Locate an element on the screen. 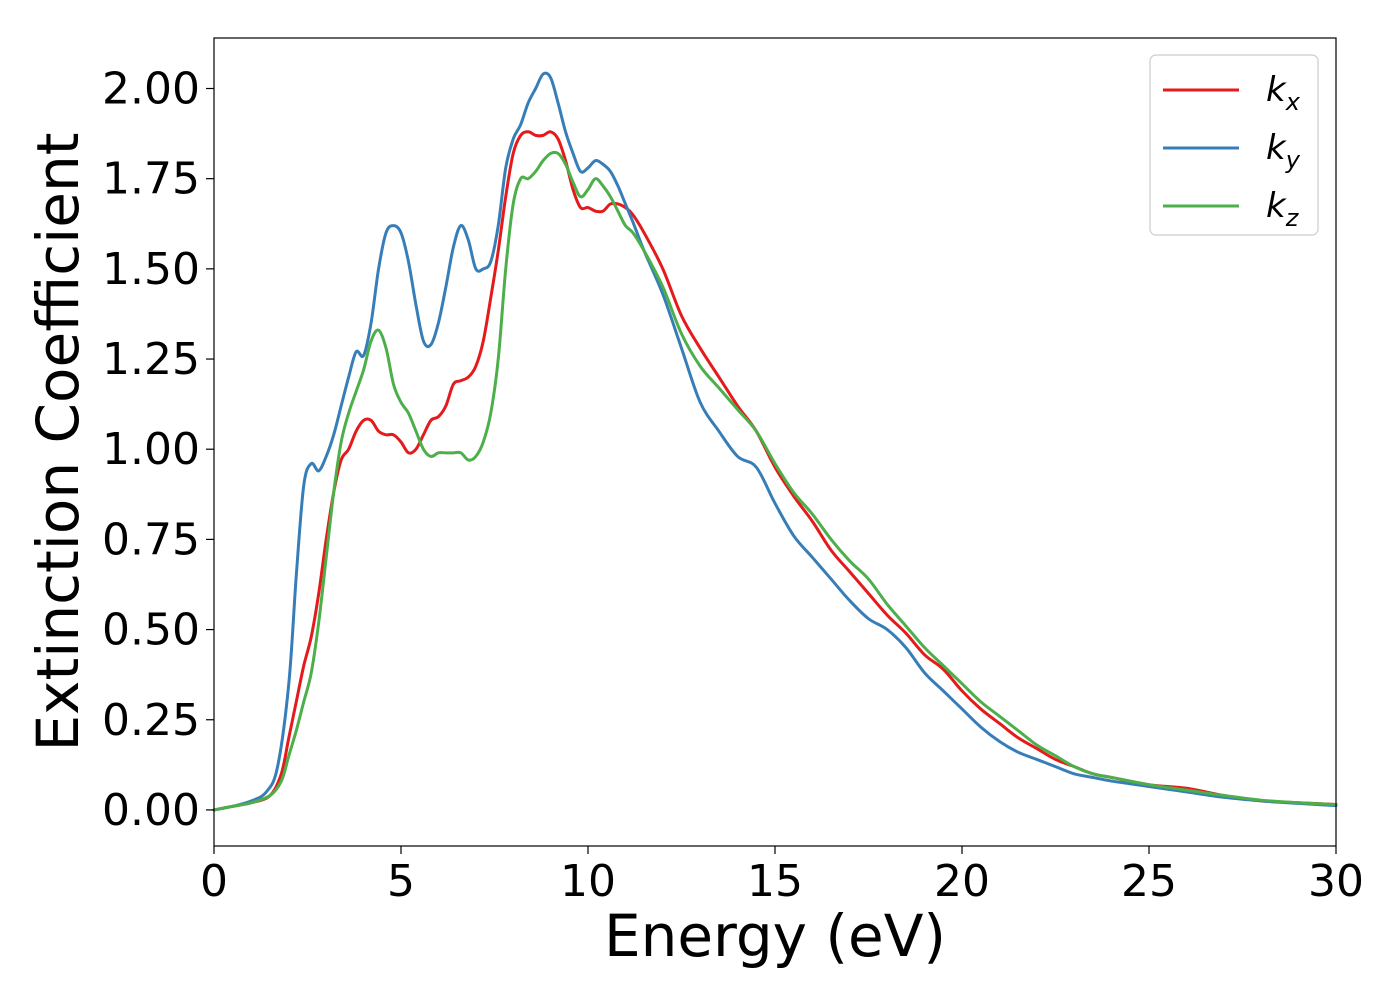  x-tick-label: 15 is located at coordinates (775, 881).